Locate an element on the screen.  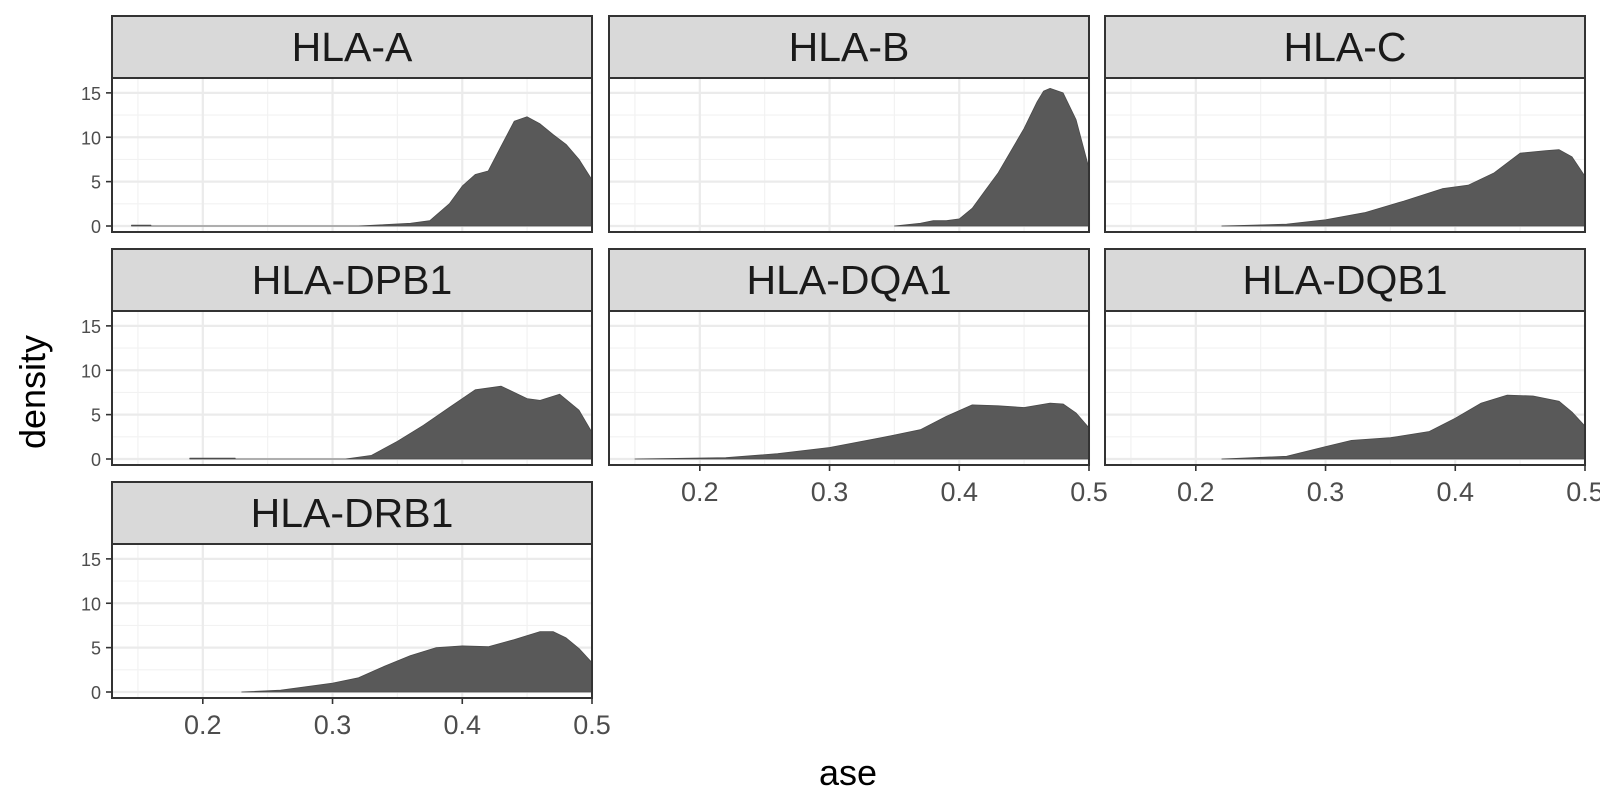
facet-hla-c: HLA-C is located at coordinates (1345, 124).